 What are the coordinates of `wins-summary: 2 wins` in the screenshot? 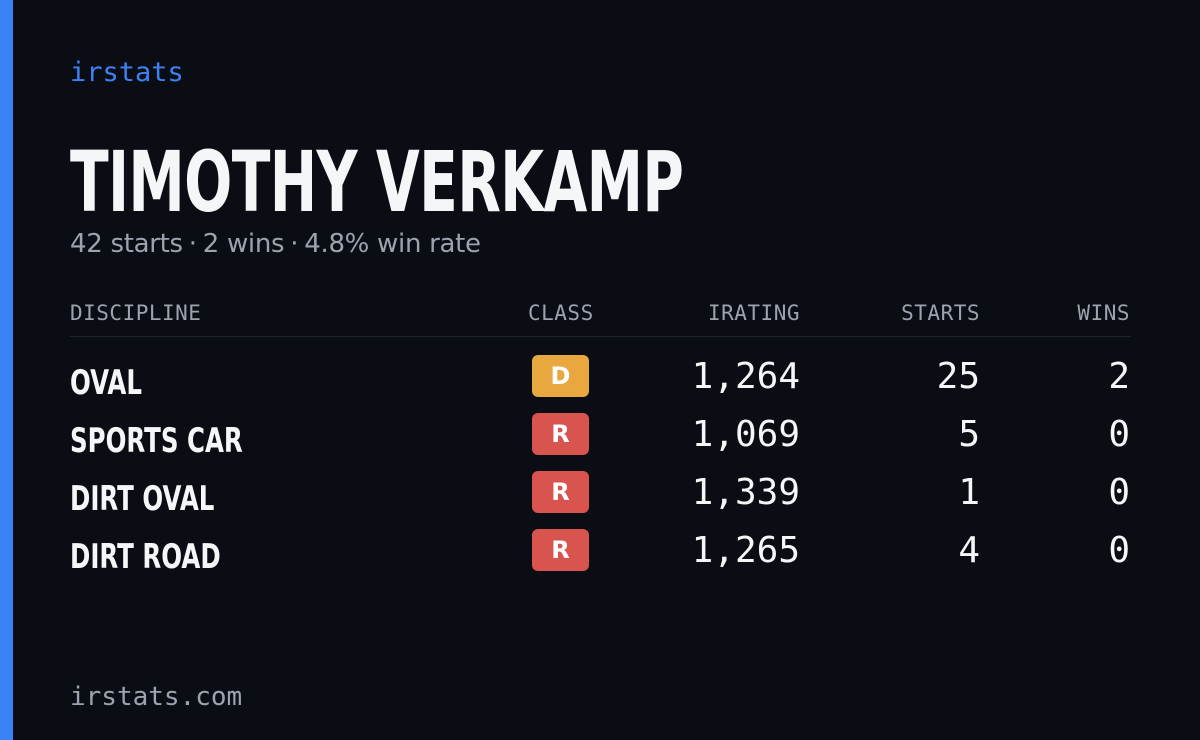 It's located at (243, 244).